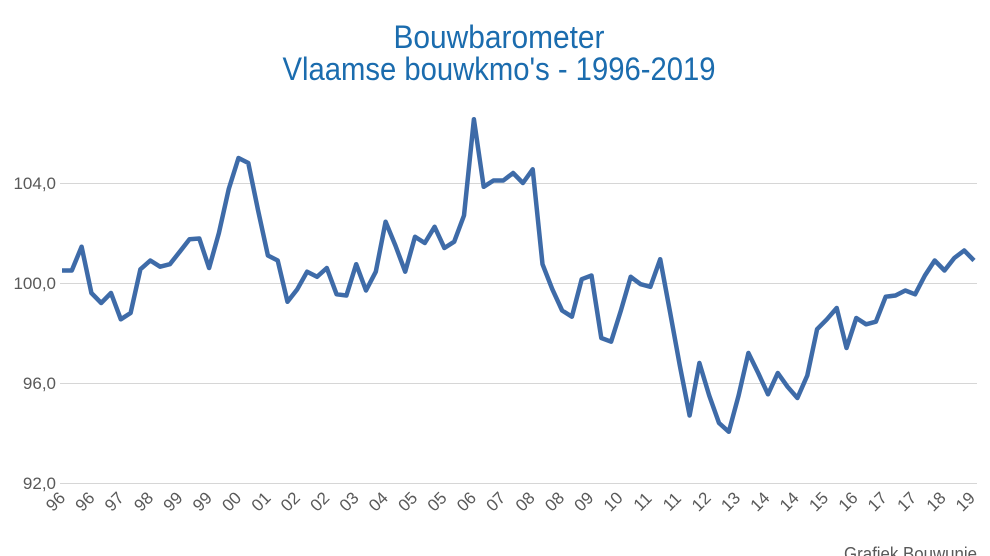 The height and width of the screenshot is (556, 990). I want to click on svg-text: Bouwbarometer, so click(499, 37).